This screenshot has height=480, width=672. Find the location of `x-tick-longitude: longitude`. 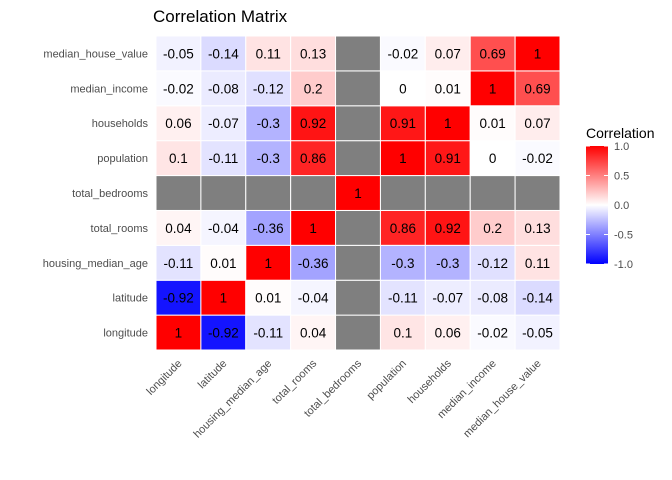

x-tick-longitude: longitude is located at coordinates (164, 378).